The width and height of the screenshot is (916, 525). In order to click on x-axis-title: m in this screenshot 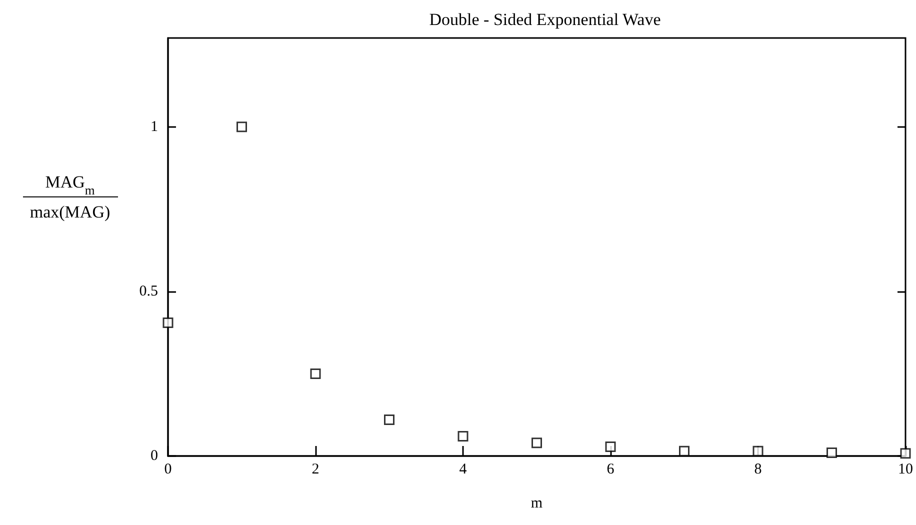, I will do `click(536, 504)`.